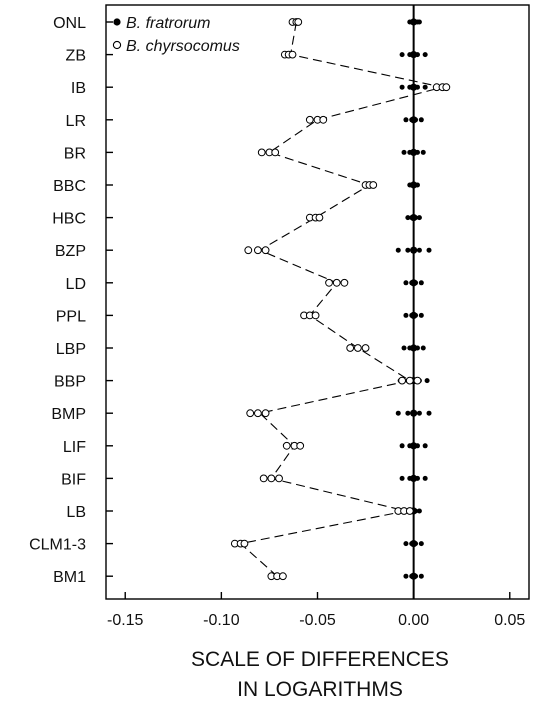 This screenshot has width=549, height=708. I want to click on y-category-label: PPL, so click(71, 316).